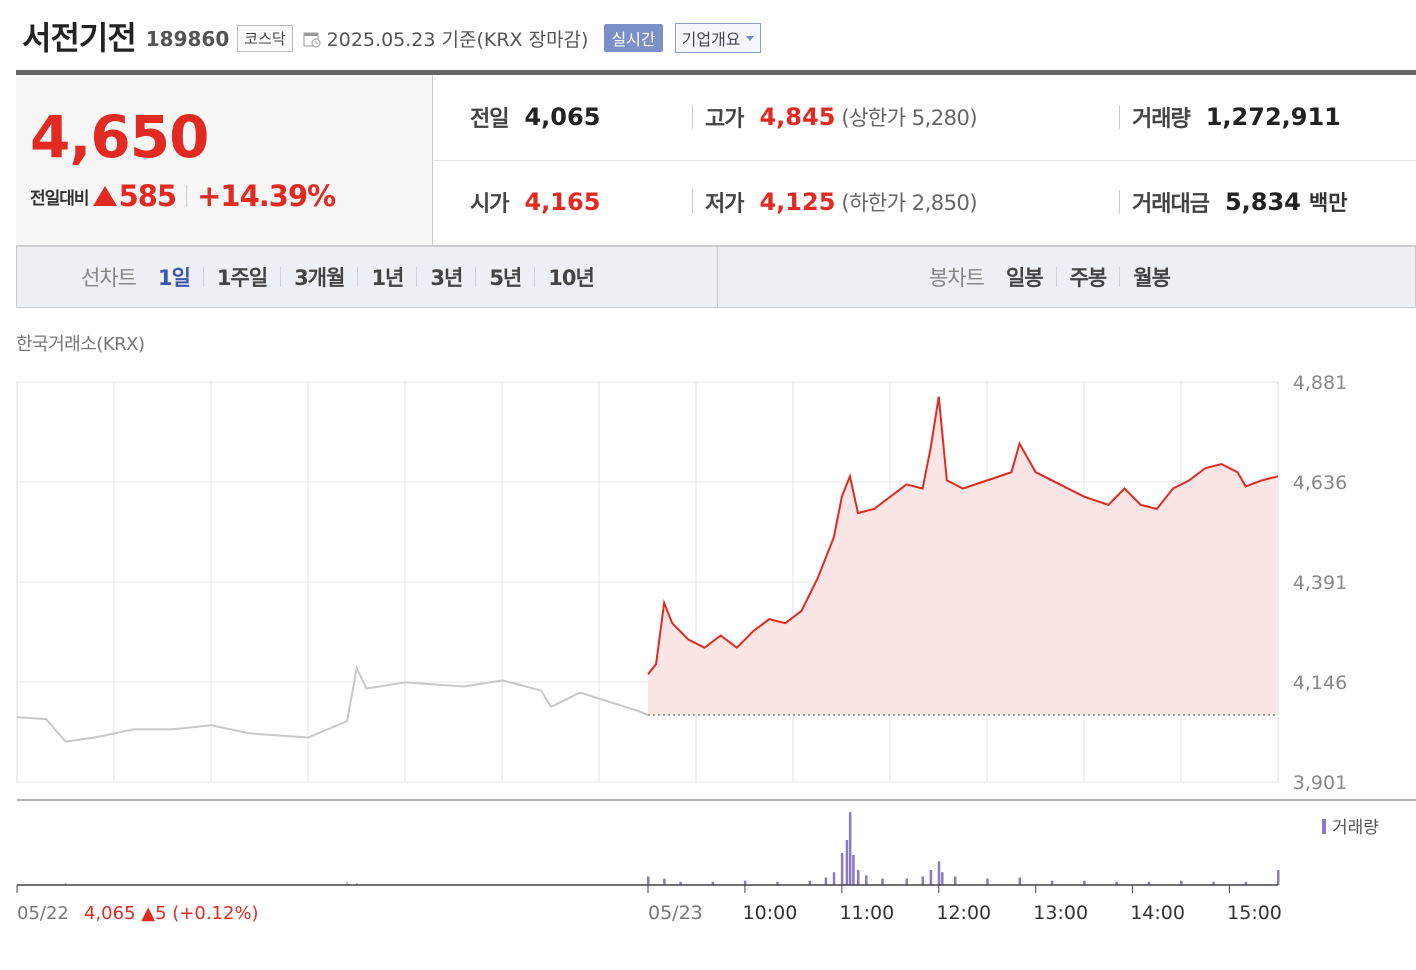 Image resolution: width=1416 pixels, height=970 pixels. What do you see at coordinates (724, 119) in the screenshot?
I see `high-label: 고가` at bounding box center [724, 119].